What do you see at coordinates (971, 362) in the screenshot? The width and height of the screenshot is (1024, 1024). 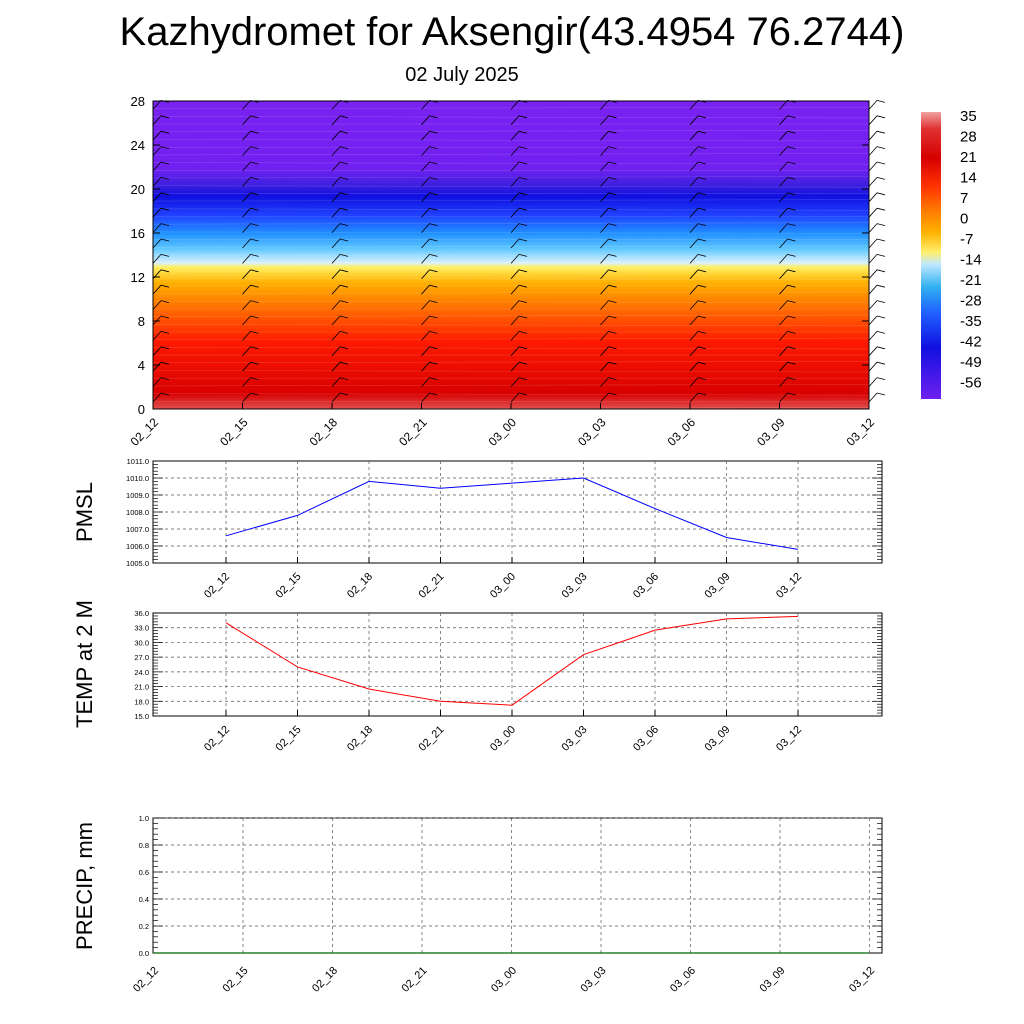 I see `colorbar-label: -49` at bounding box center [971, 362].